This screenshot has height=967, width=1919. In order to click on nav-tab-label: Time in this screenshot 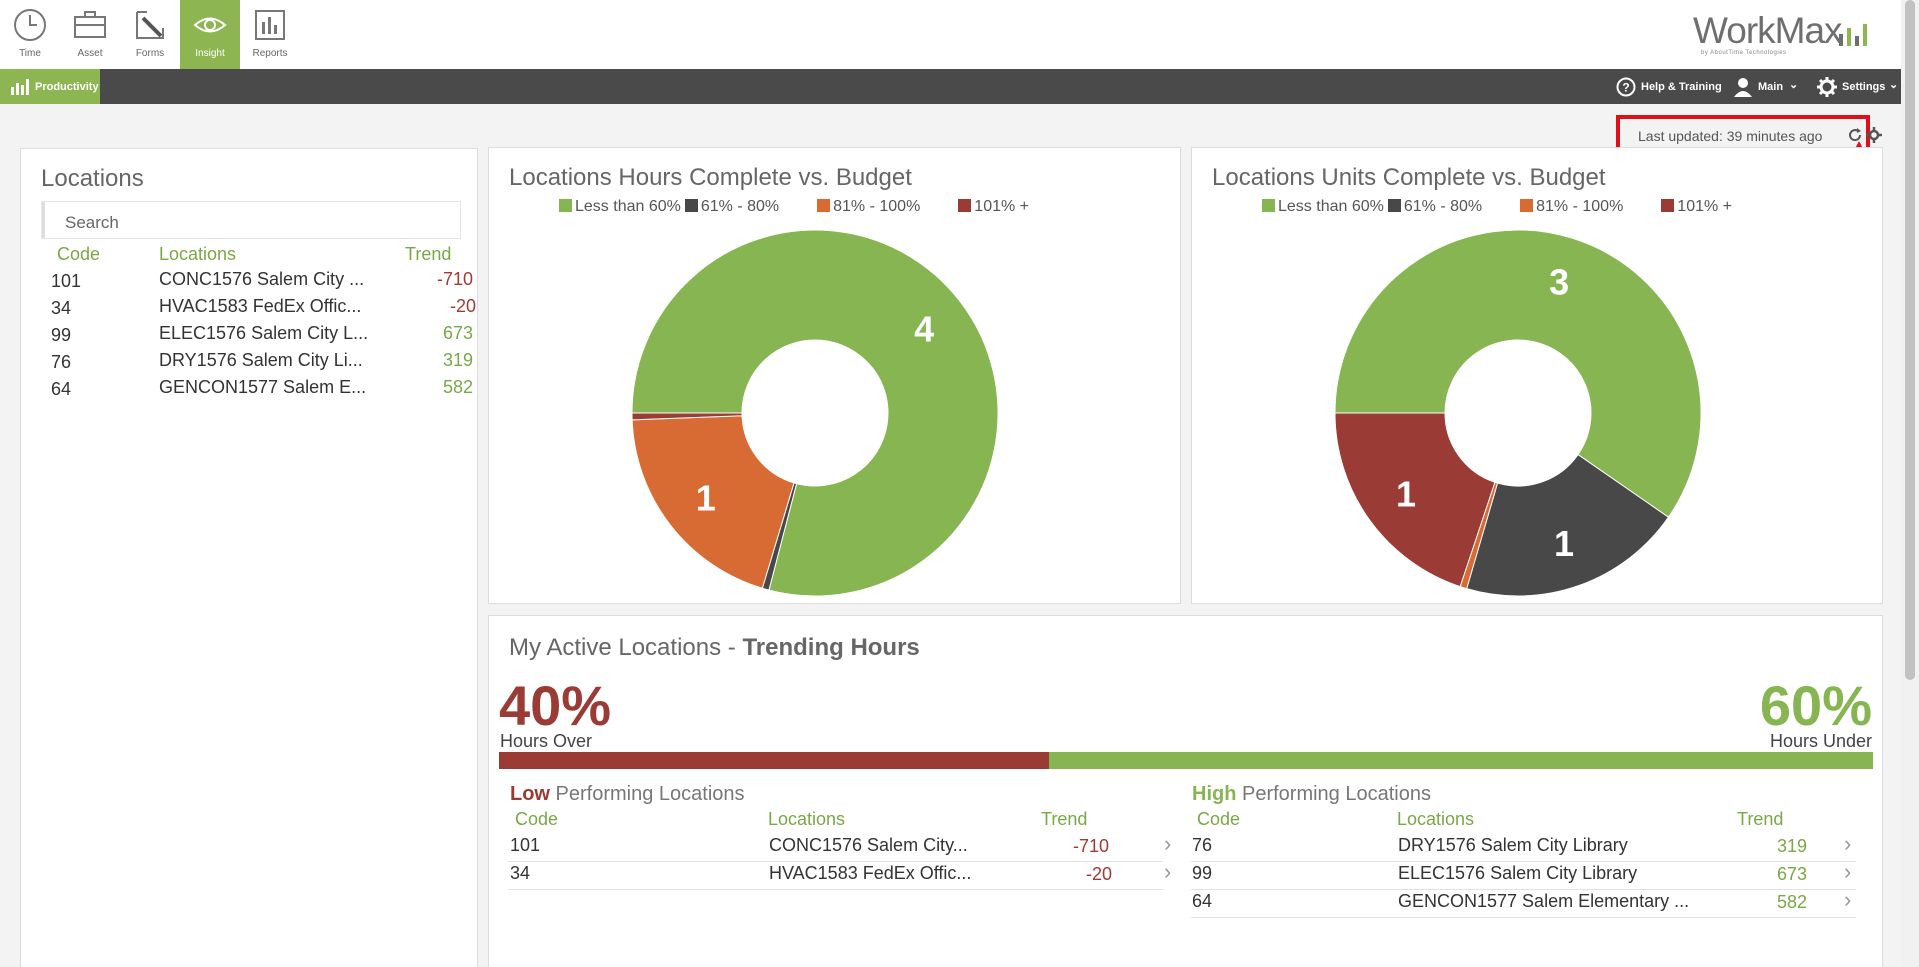, I will do `click(30, 53)`.